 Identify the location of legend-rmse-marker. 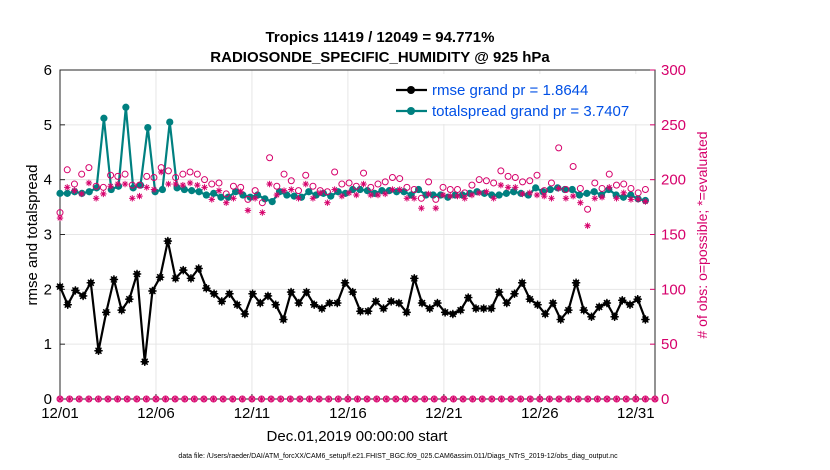
(411, 90).